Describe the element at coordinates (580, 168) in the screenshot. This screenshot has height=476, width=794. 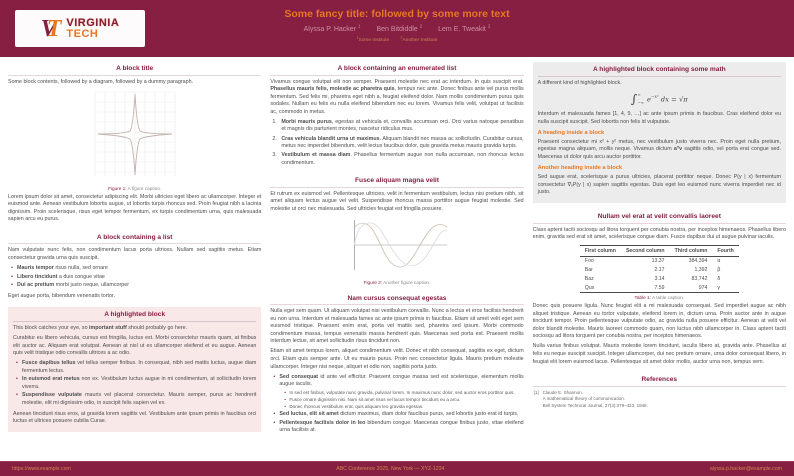
I see `block-subheading: Another heading inside a block` at that location.